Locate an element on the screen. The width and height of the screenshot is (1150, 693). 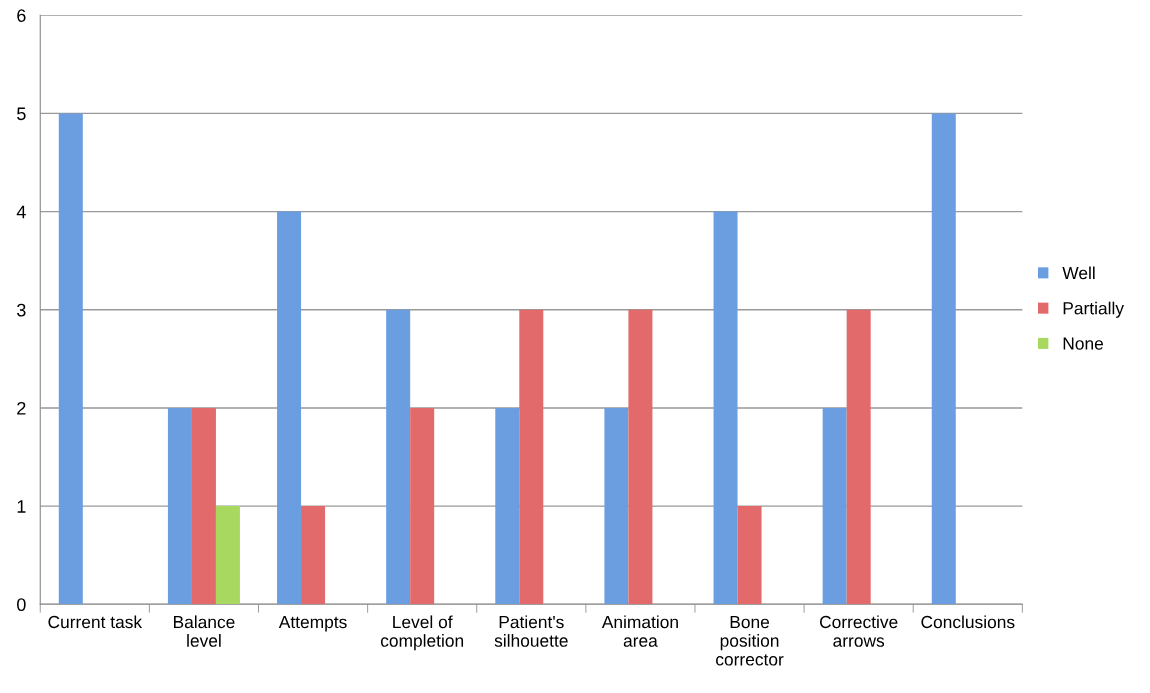
x-tick-label: Level of completion is located at coordinates (422, 633).